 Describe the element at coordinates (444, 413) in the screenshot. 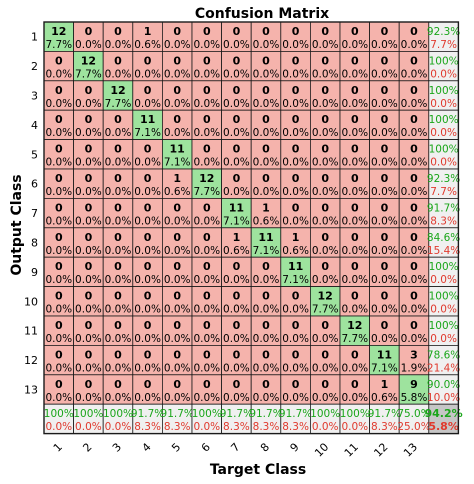

I see `summary-correct: 94.2%` at that location.